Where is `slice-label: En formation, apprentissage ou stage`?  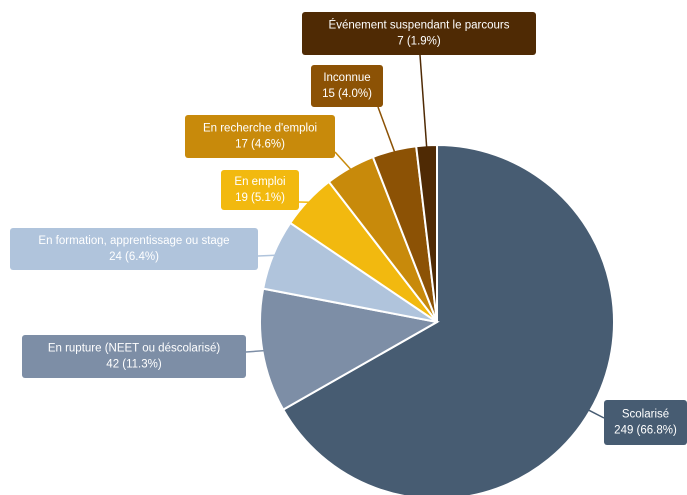 slice-label: En formation, apprentissage ou stage is located at coordinates (133, 241).